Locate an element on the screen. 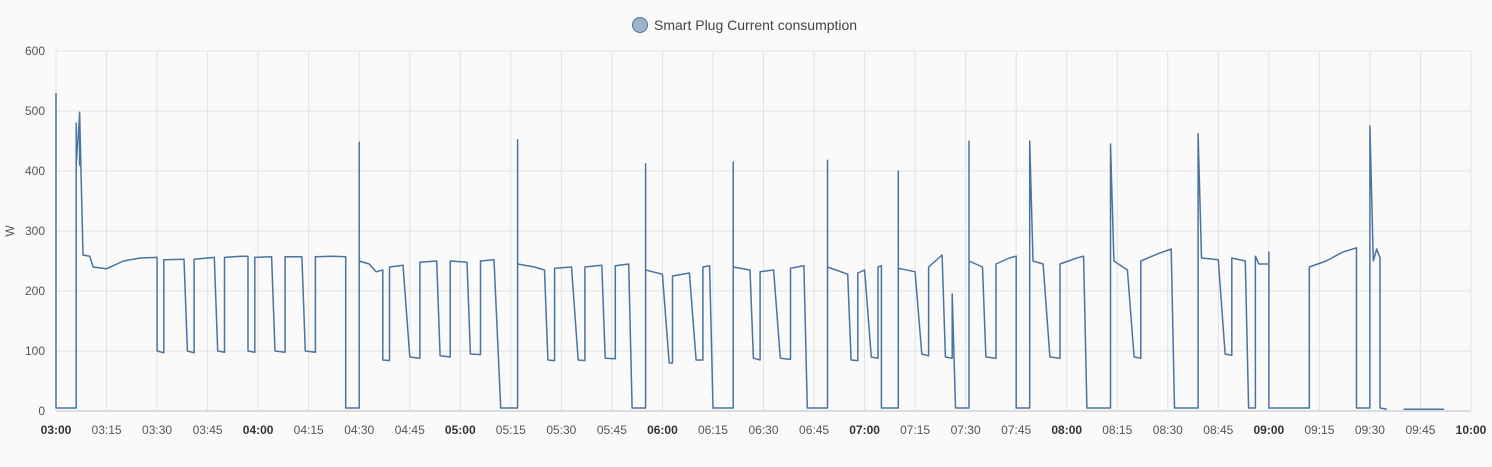 The width and height of the screenshot is (1492, 467). x-tick-label: 04:45 is located at coordinates (410, 430).